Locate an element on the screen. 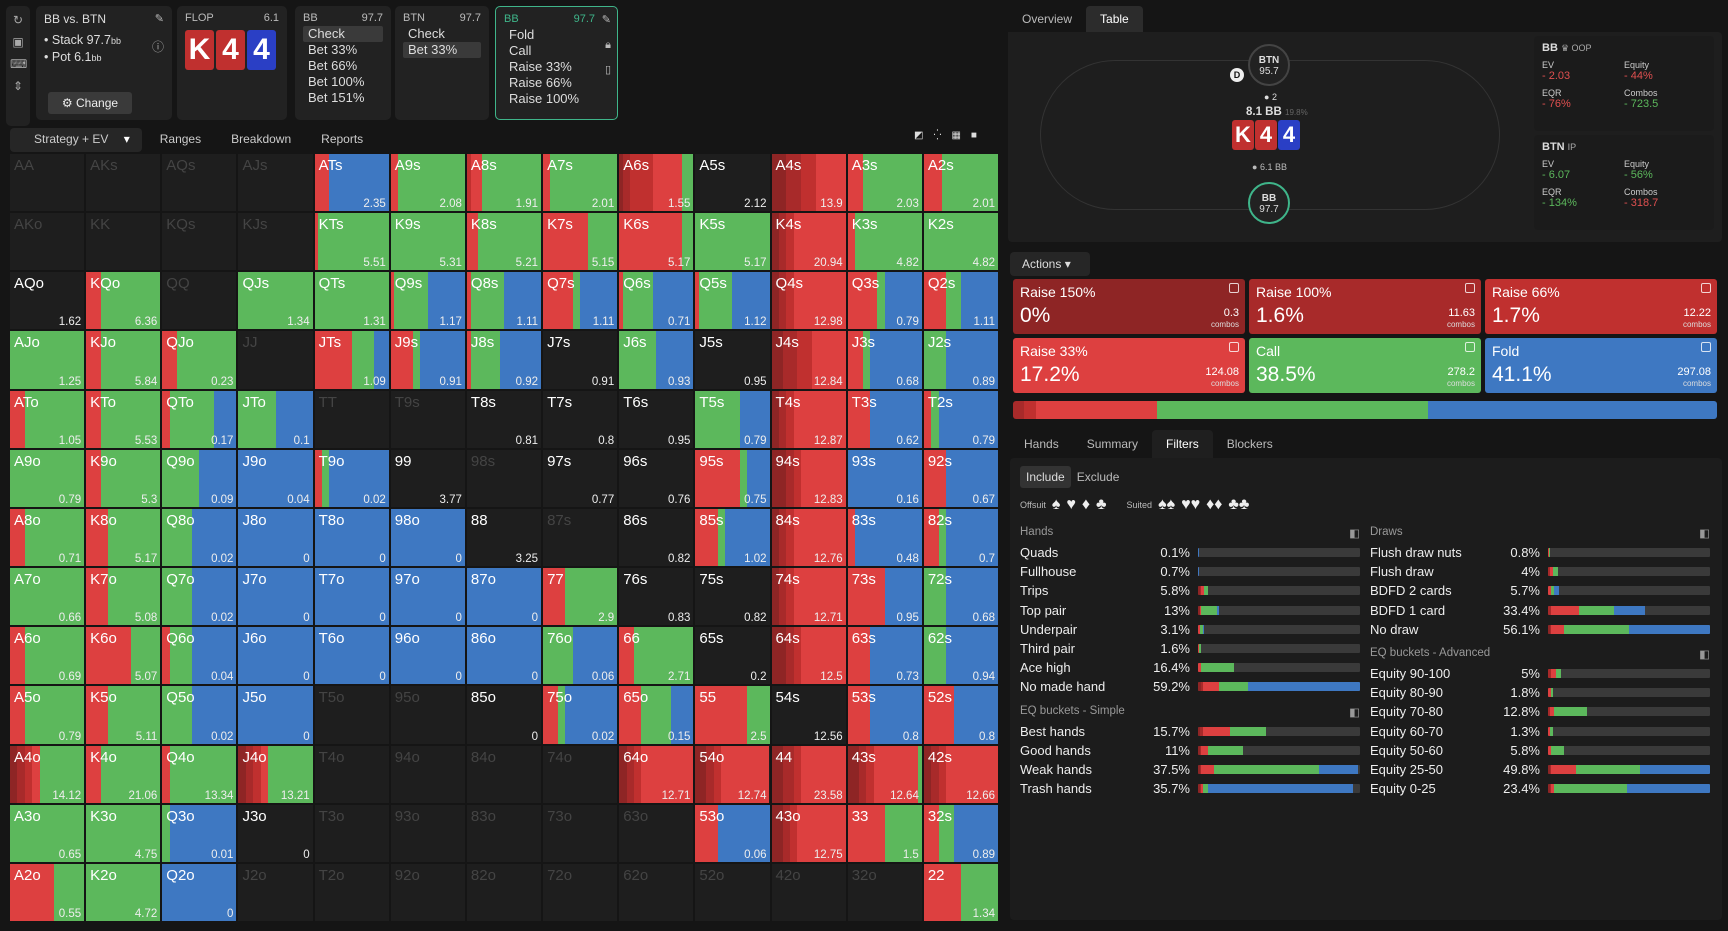 The height and width of the screenshot is (931, 1728). hand-cell-j9o: J9o 0.04 is located at coordinates (275, 478).